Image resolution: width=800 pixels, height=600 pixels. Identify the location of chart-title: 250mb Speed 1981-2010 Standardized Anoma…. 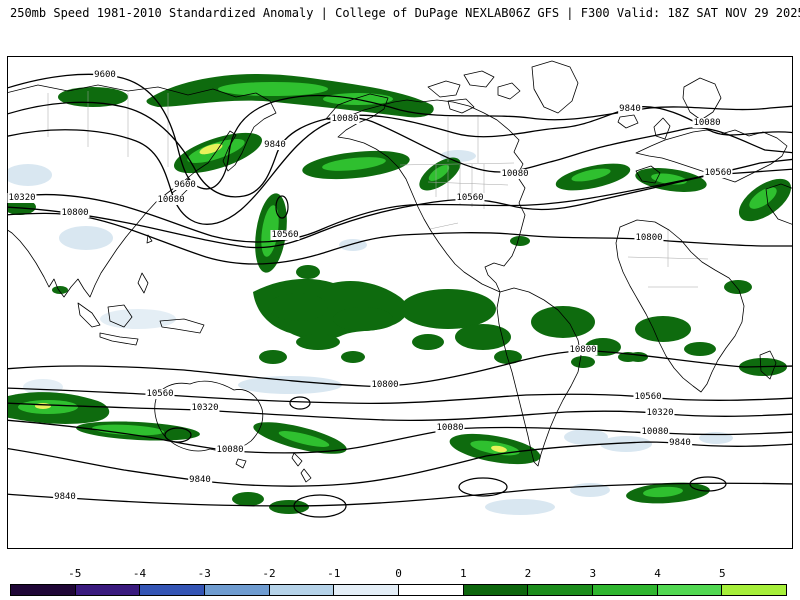
(259, 13).